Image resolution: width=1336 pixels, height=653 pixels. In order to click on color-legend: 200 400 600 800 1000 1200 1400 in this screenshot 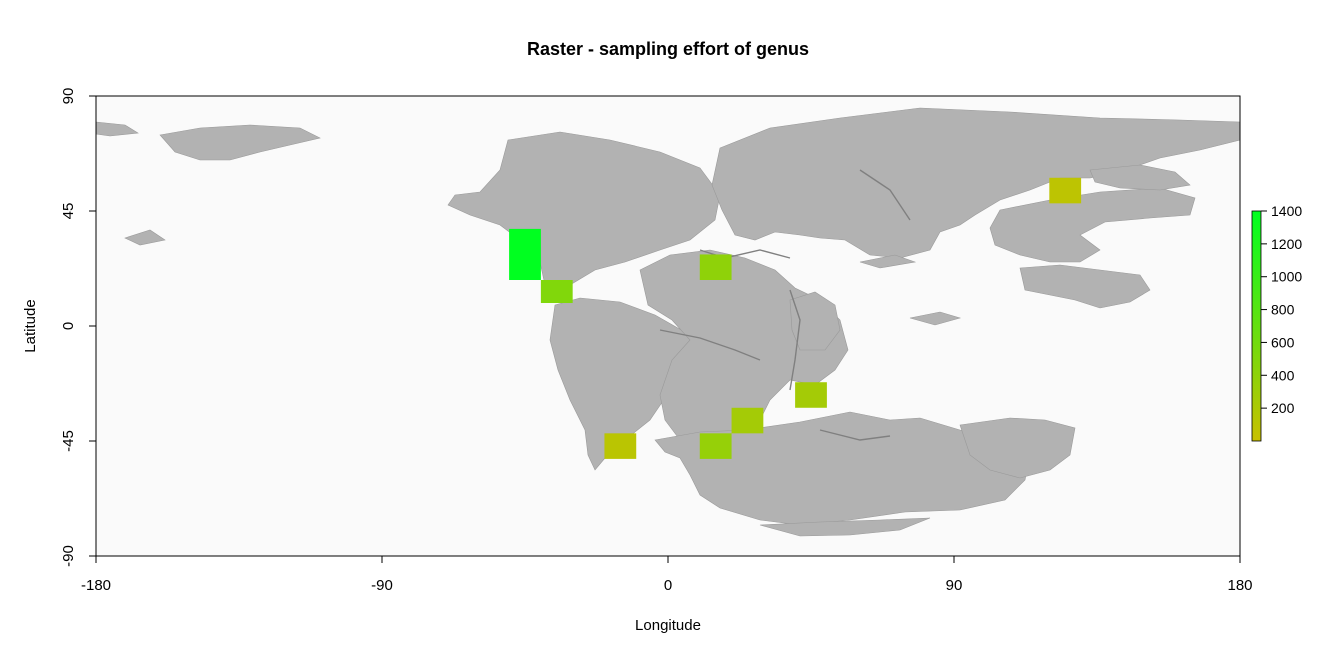, I will do `click(1276, 322)`.